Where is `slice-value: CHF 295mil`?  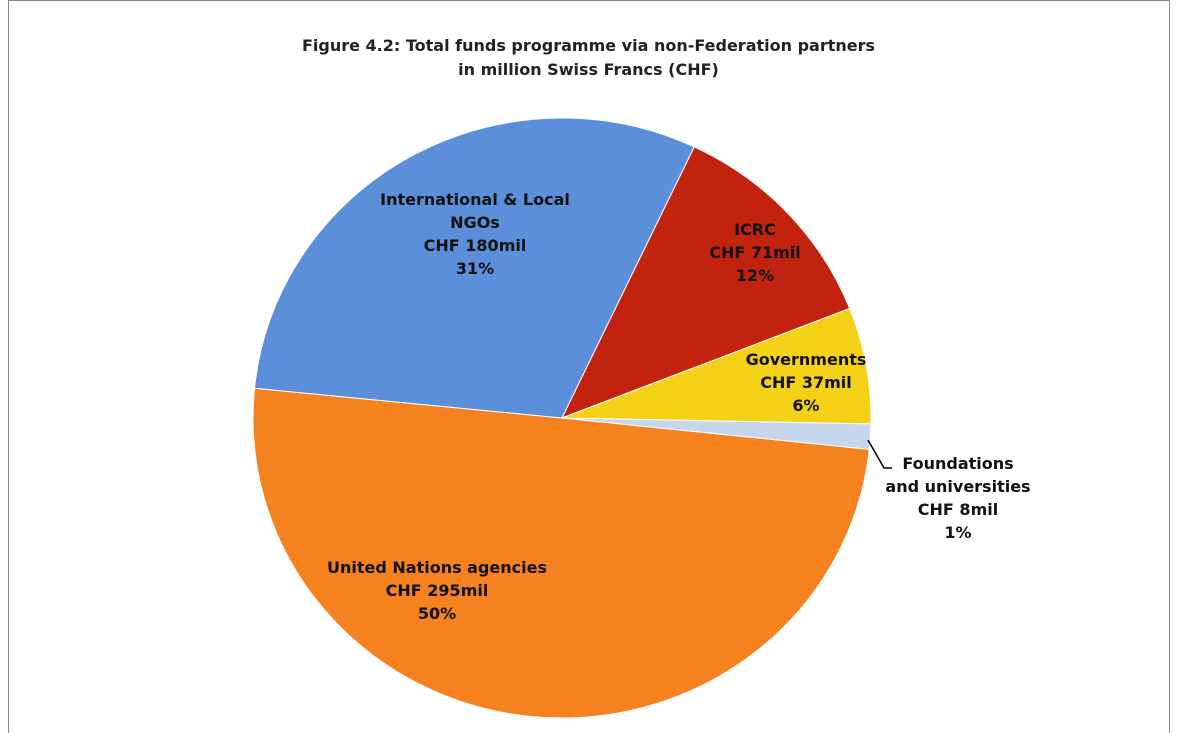 slice-value: CHF 295mil is located at coordinates (437, 590).